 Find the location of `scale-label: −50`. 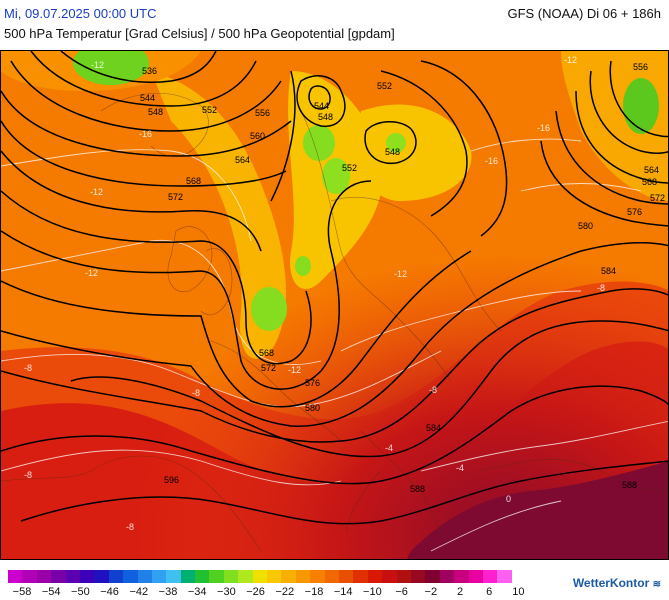

scale-label: −50 is located at coordinates (80, 592).